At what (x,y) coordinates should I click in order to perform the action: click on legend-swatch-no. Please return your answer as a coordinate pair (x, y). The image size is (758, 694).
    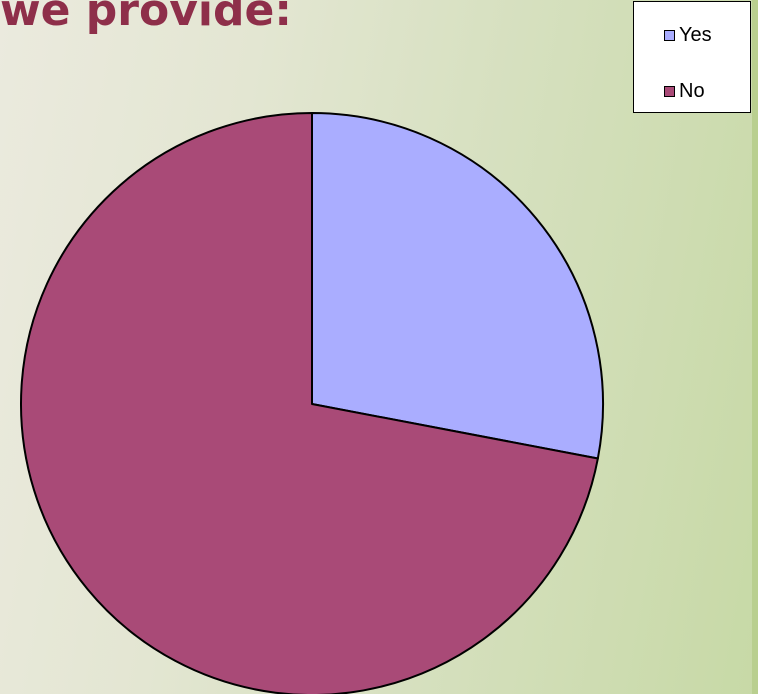
    Looking at the image, I should click on (669, 91).